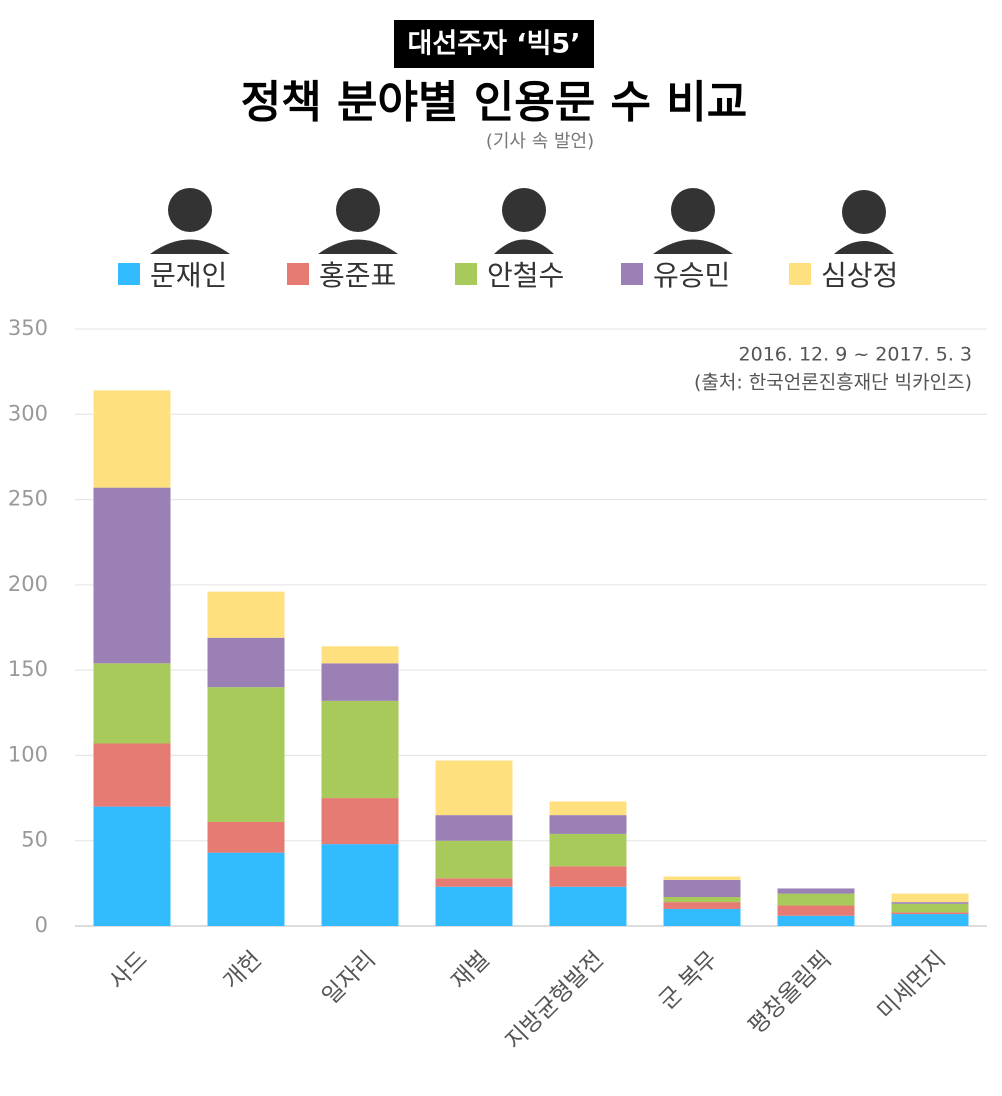 The image size is (1002, 1096). I want to click on chart-title: 정책 분야별 인용문 수 비교, so click(494, 102).